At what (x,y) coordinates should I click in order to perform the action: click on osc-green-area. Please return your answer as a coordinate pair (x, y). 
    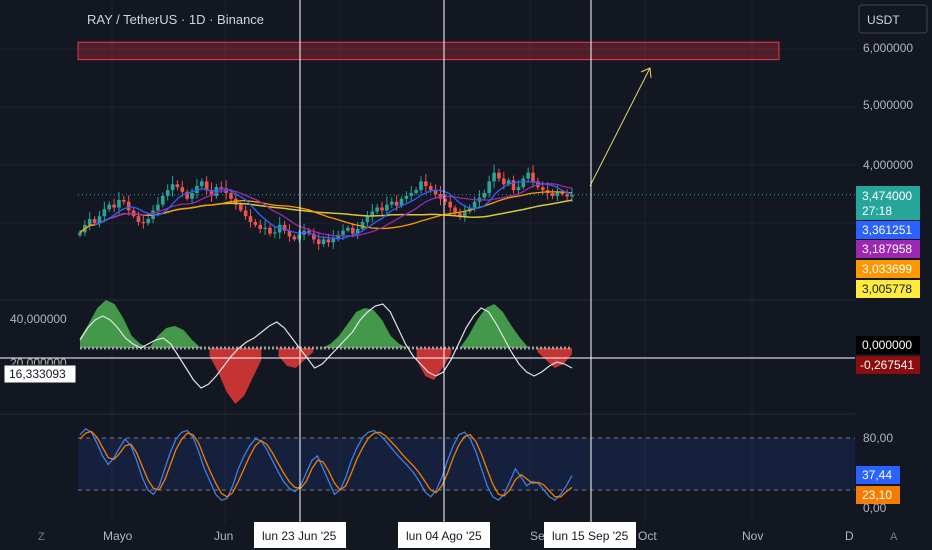
    Looking at the image, I should click on (364, 328).